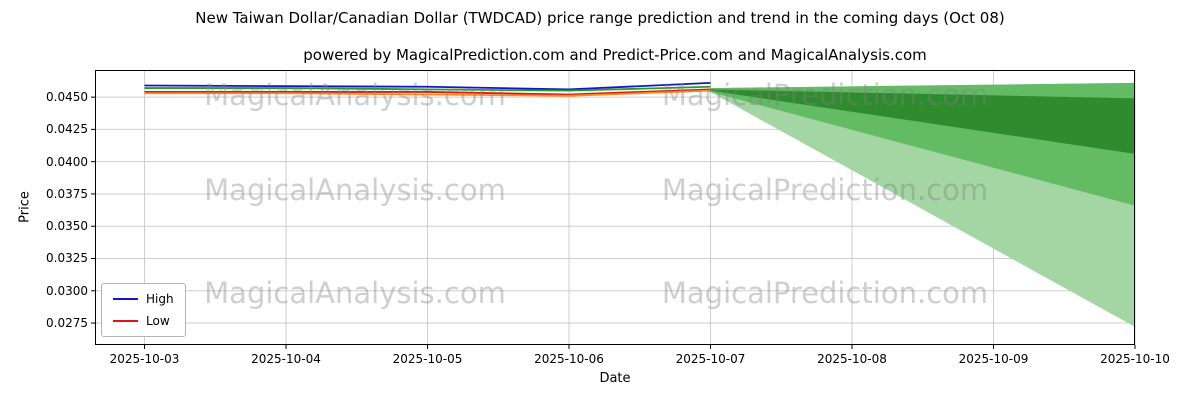 Image resolution: width=1200 pixels, height=400 pixels. I want to click on price-line-High, so click(427, 86).